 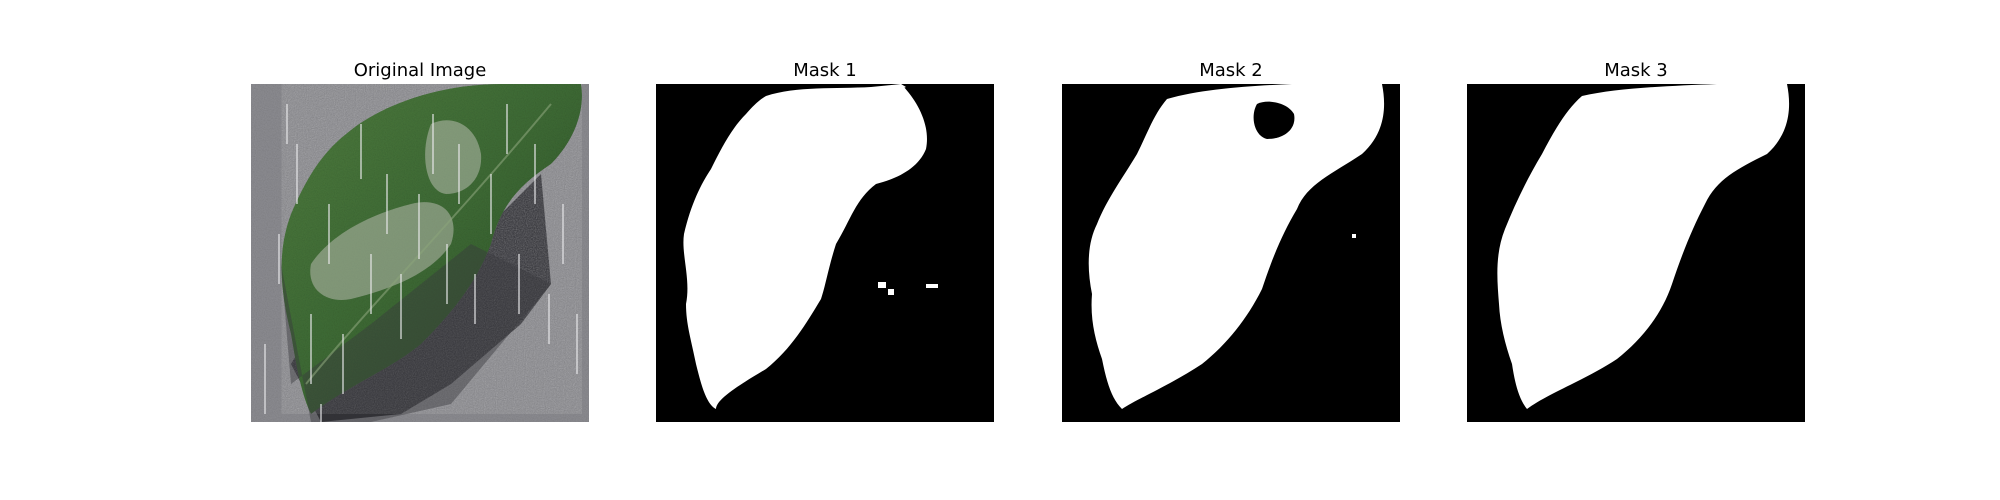 I want to click on mask-2-title: Mask 2, so click(x=1231, y=70).